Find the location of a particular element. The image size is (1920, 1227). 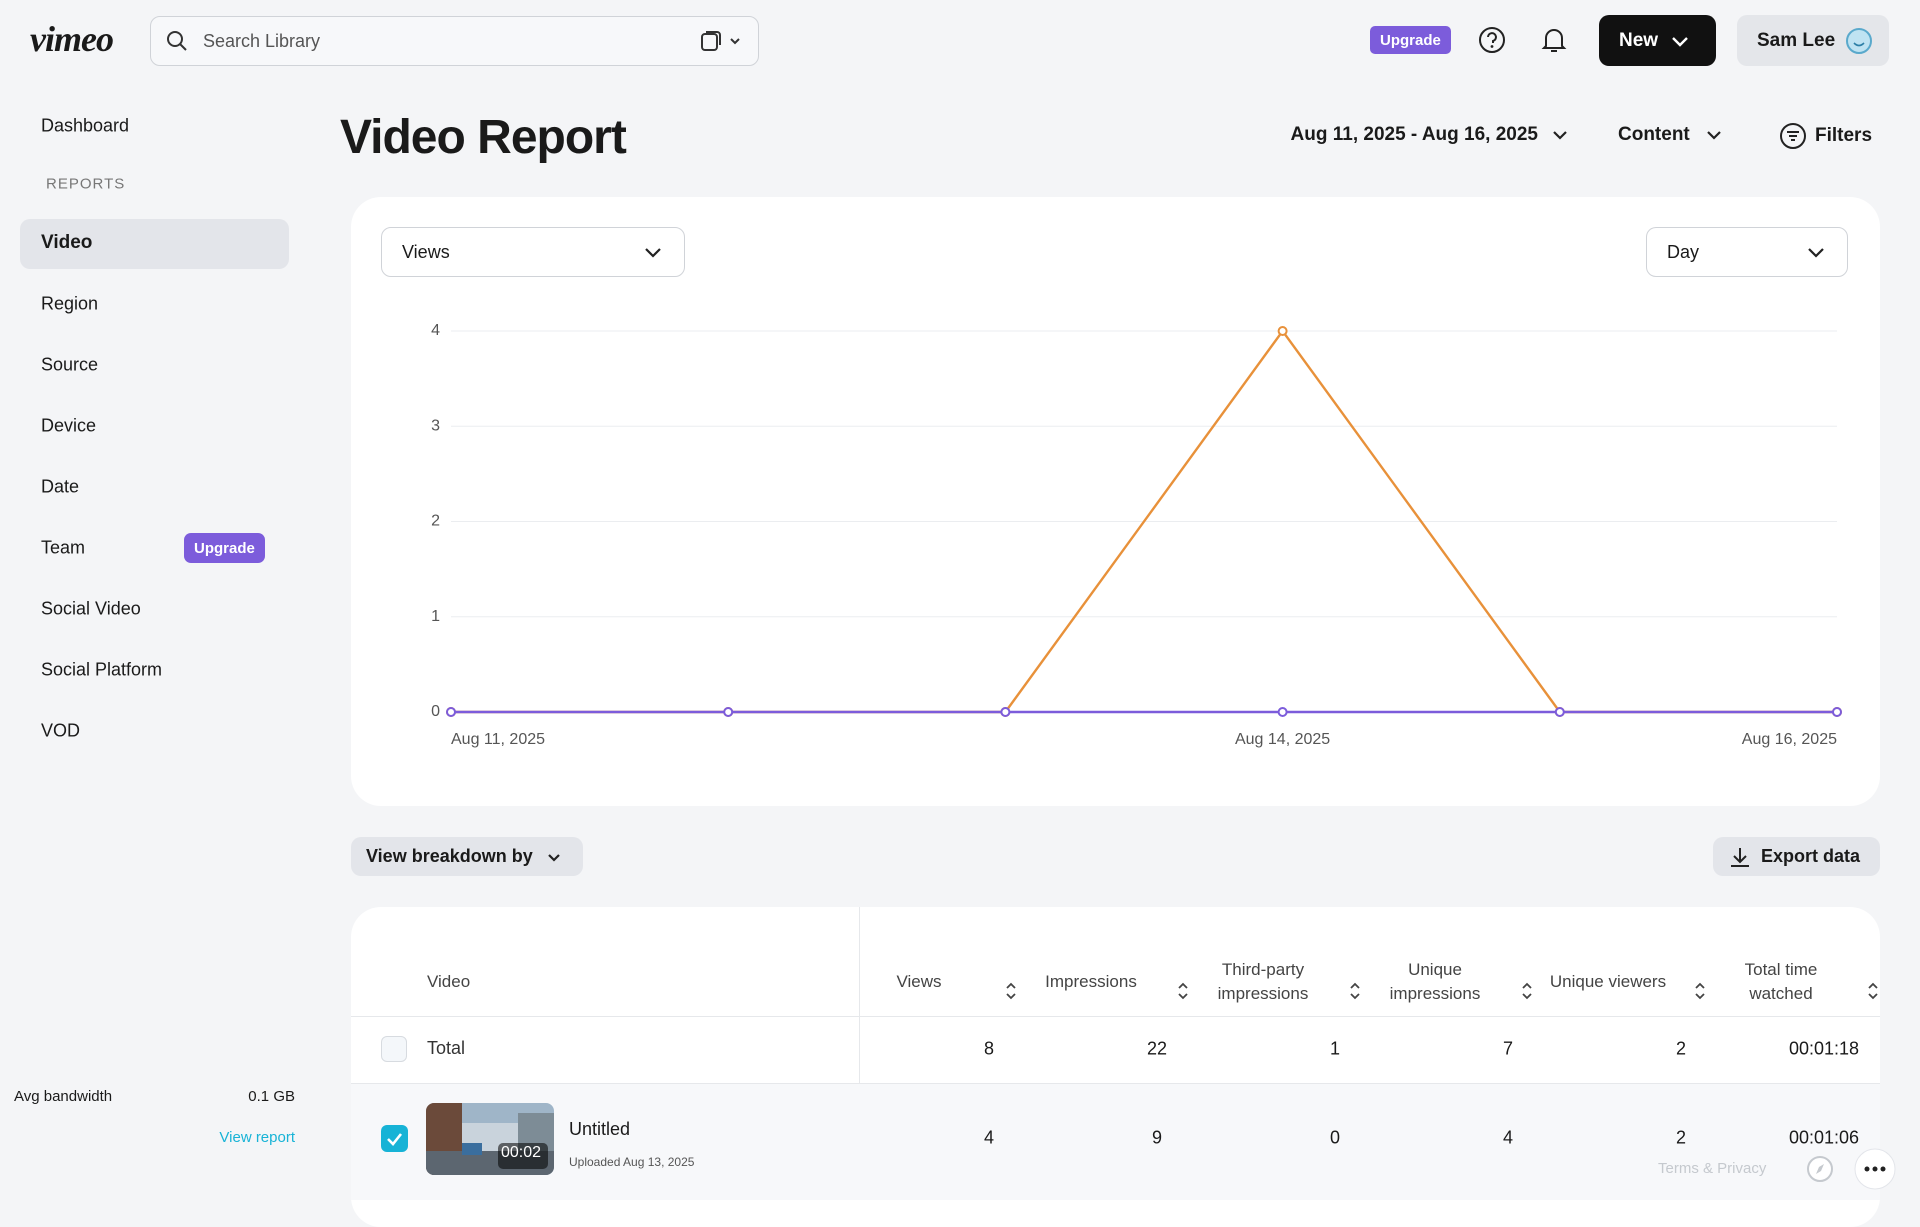

filters-button: Filters is located at coordinates (1825, 136).